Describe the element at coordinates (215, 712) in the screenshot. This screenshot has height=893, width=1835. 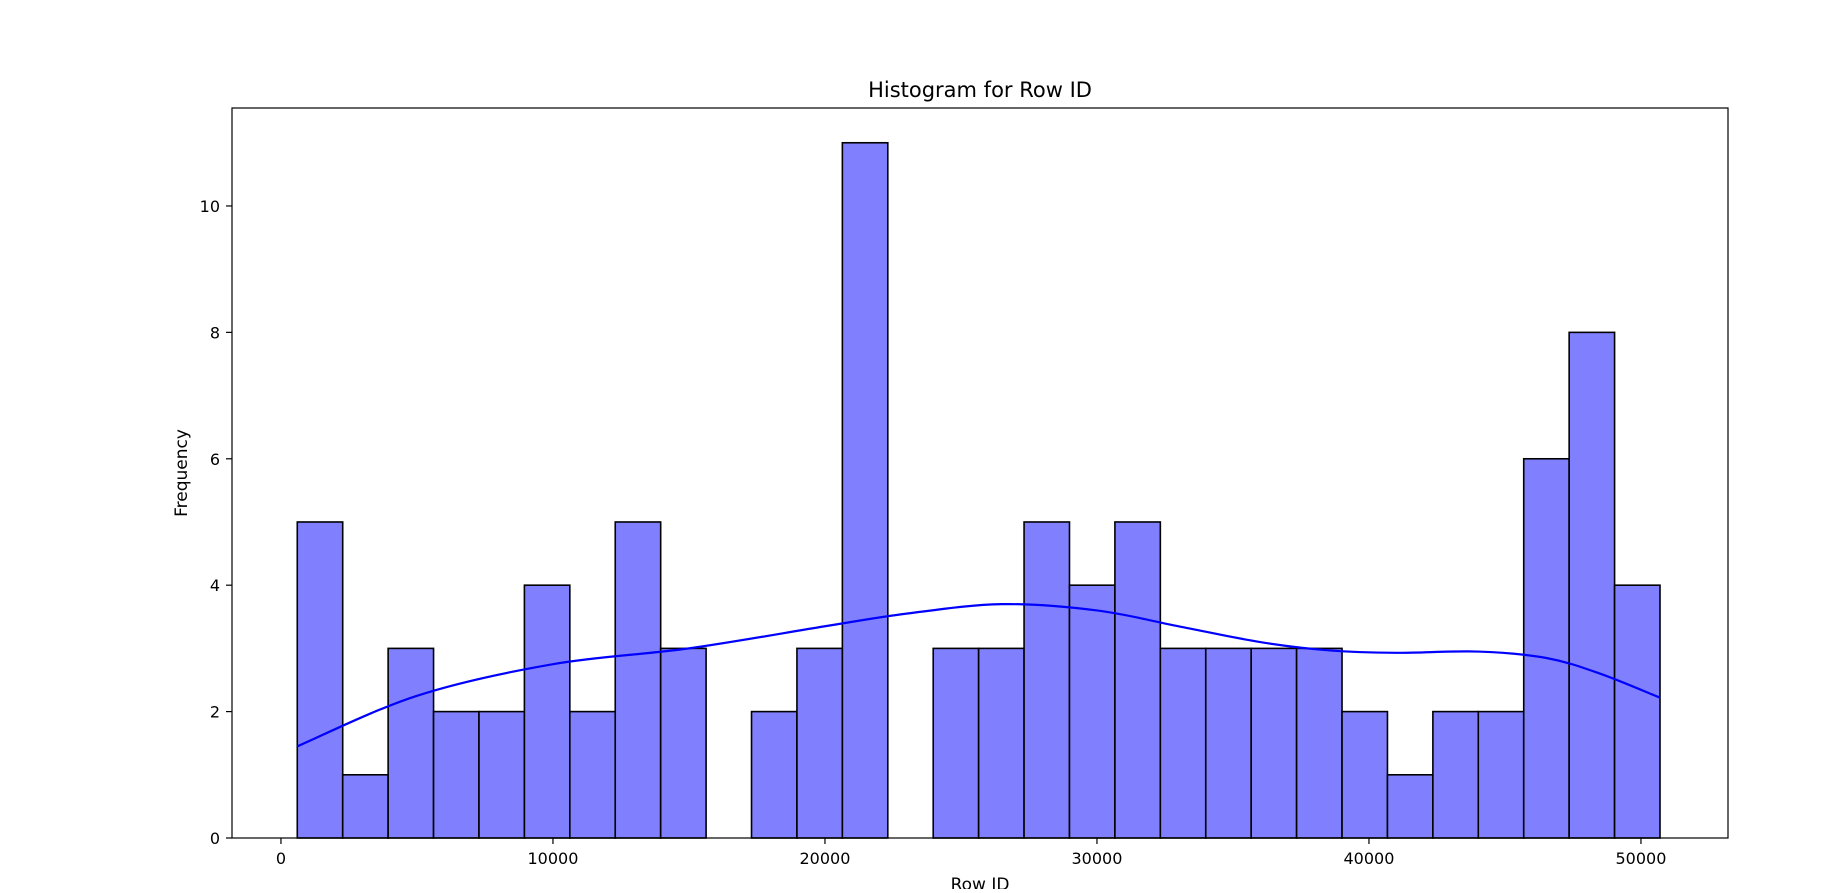
I see `y-tick-label: 2` at that location.